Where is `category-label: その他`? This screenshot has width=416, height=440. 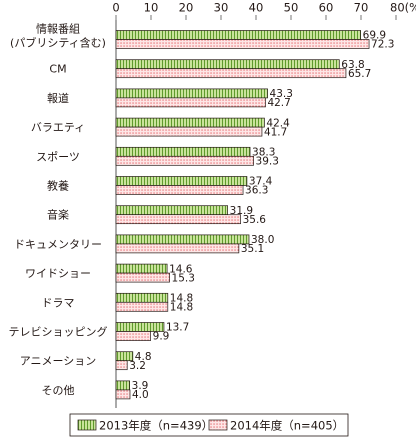 category-label: その他 is located at coordinates (58, 390).